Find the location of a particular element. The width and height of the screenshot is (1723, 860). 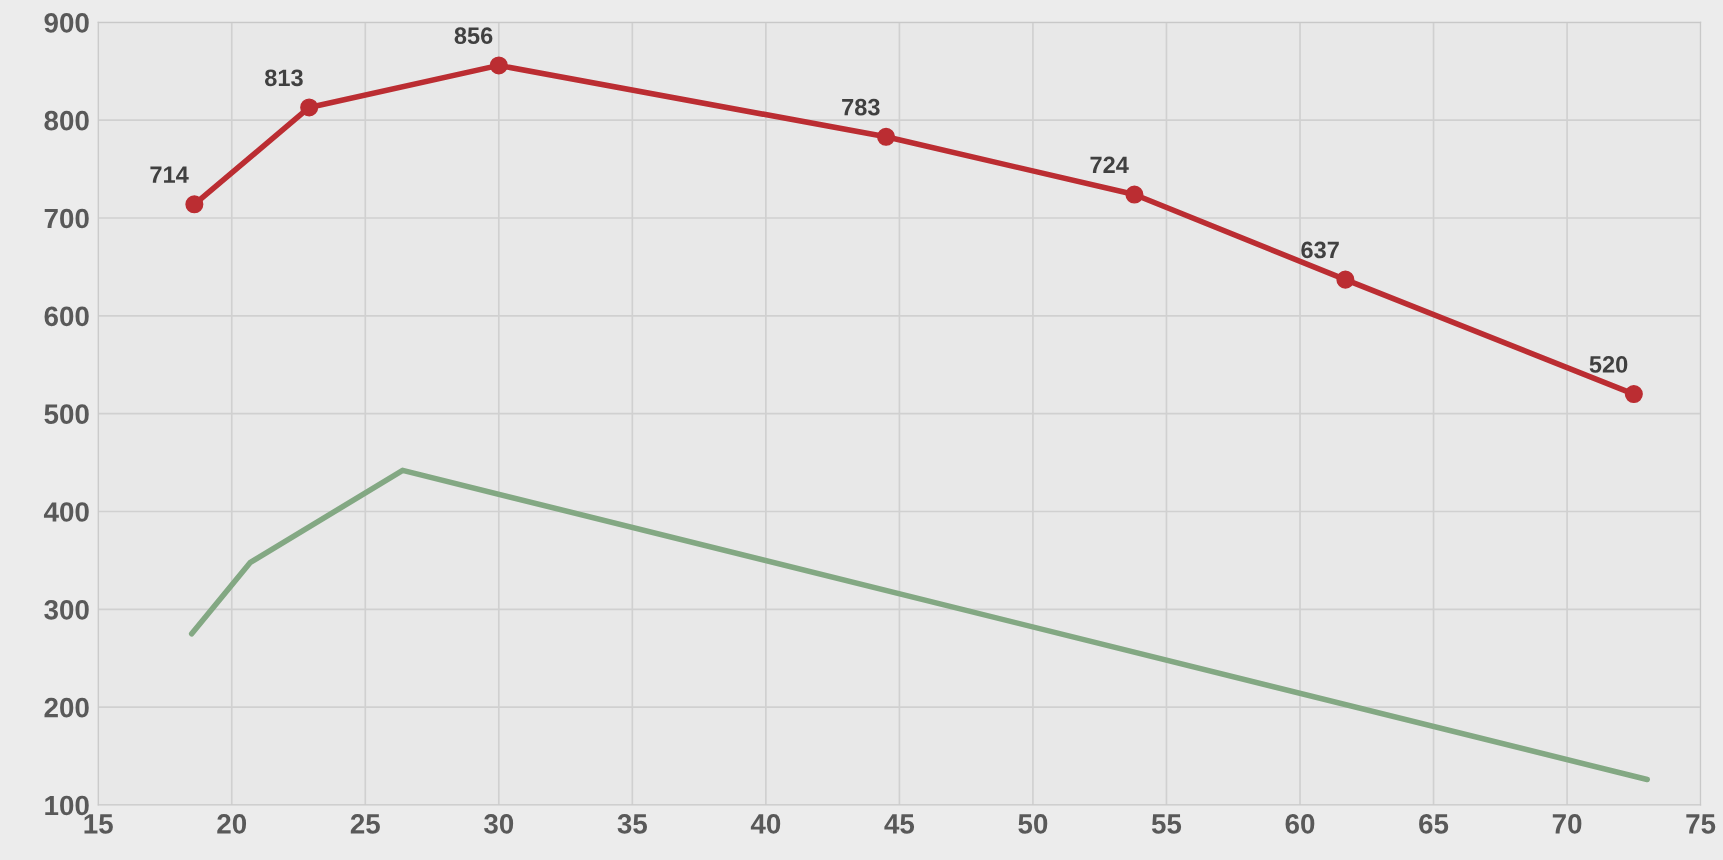

y-tick-label: 200 is located at coordinates (66, 707).